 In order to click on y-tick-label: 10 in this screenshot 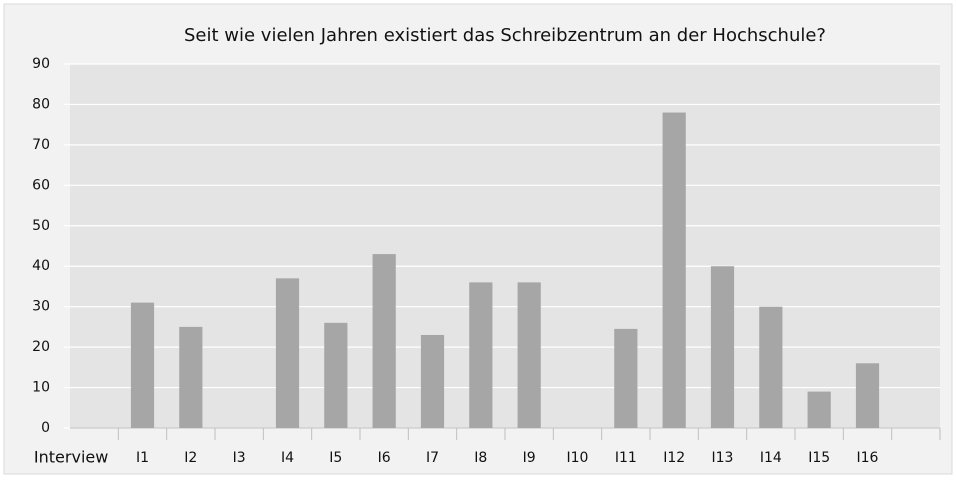, I will do `click(41, 388)`.